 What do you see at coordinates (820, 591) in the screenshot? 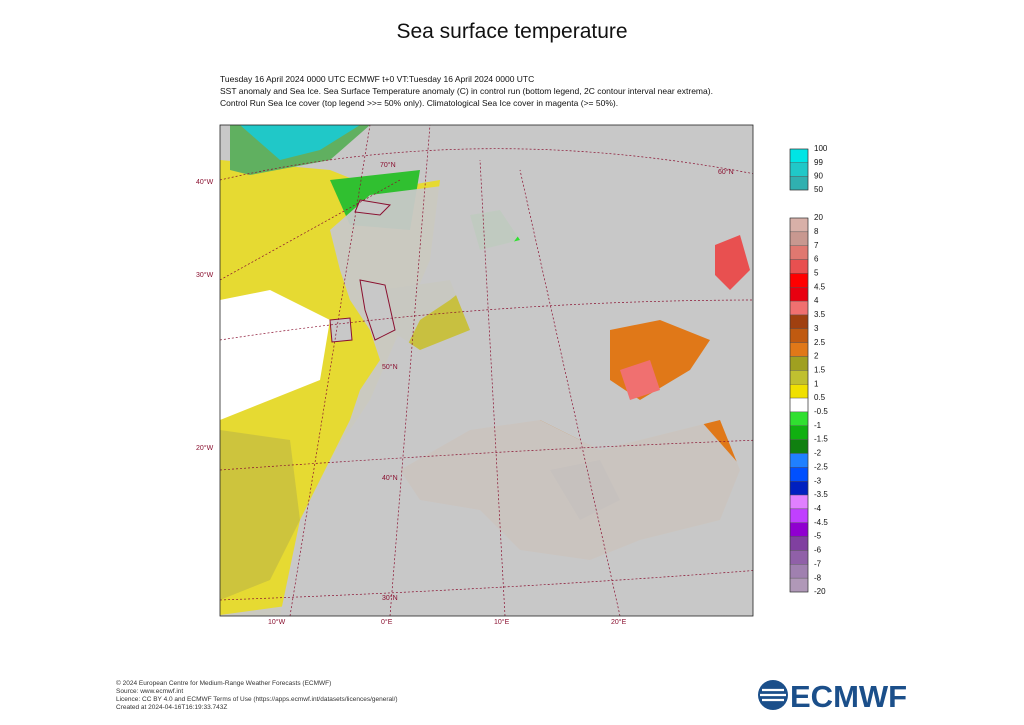
I see `legend-label: -20` at bounding box center [820, 591].